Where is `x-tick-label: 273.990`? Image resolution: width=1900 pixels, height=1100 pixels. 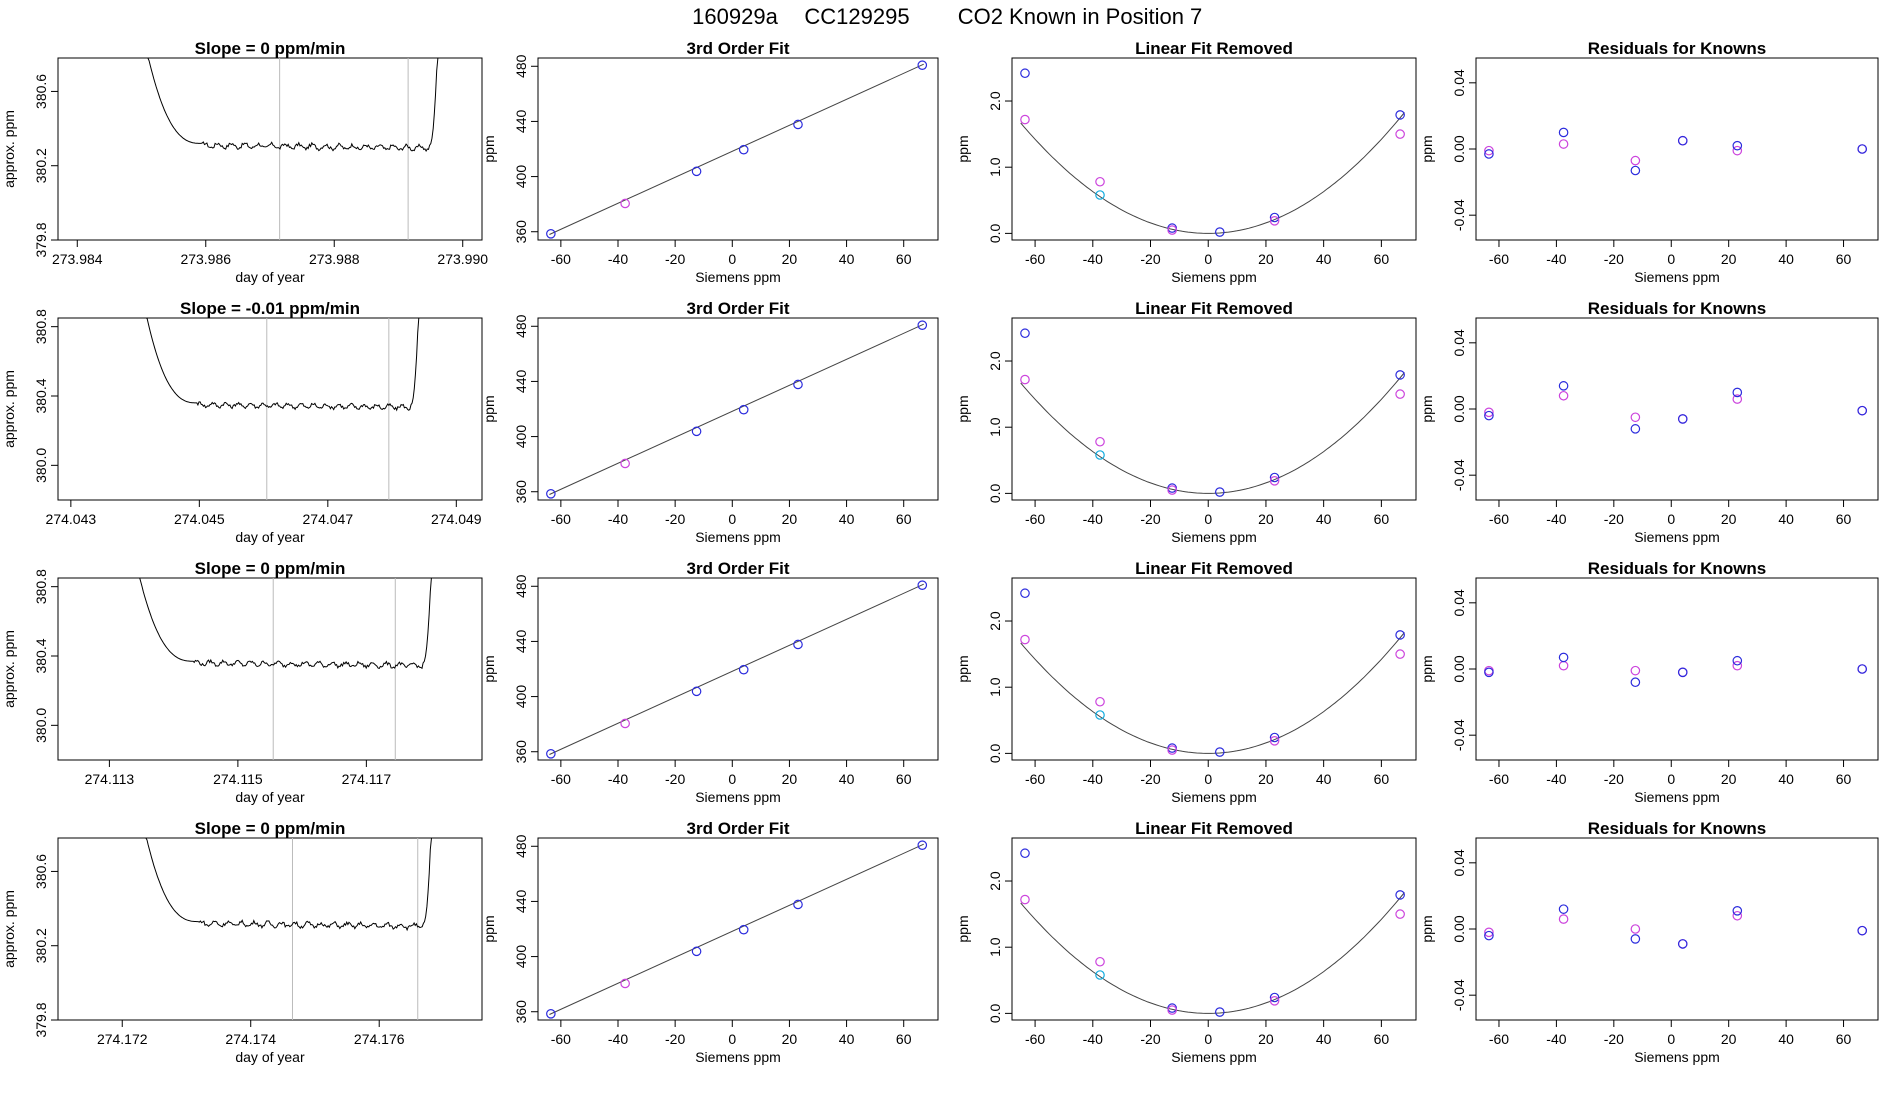 x-tick-label: 273.990 is located at coordinates (462, 259).